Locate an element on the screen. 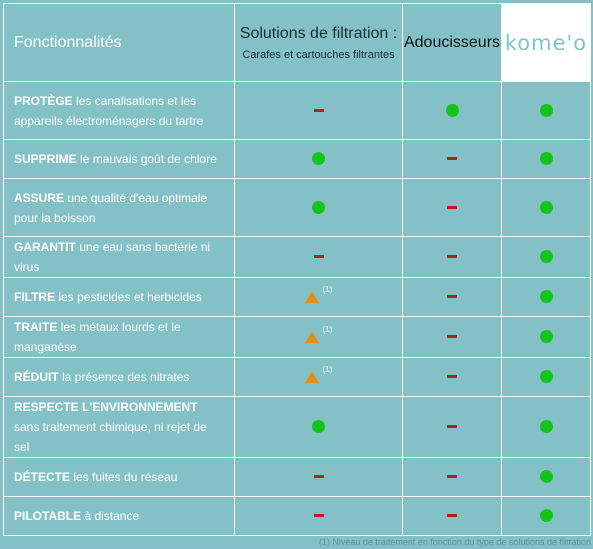  feature-cell: TRAITE les métaux lourds et le manganèse is located at coordinates (119, 337).